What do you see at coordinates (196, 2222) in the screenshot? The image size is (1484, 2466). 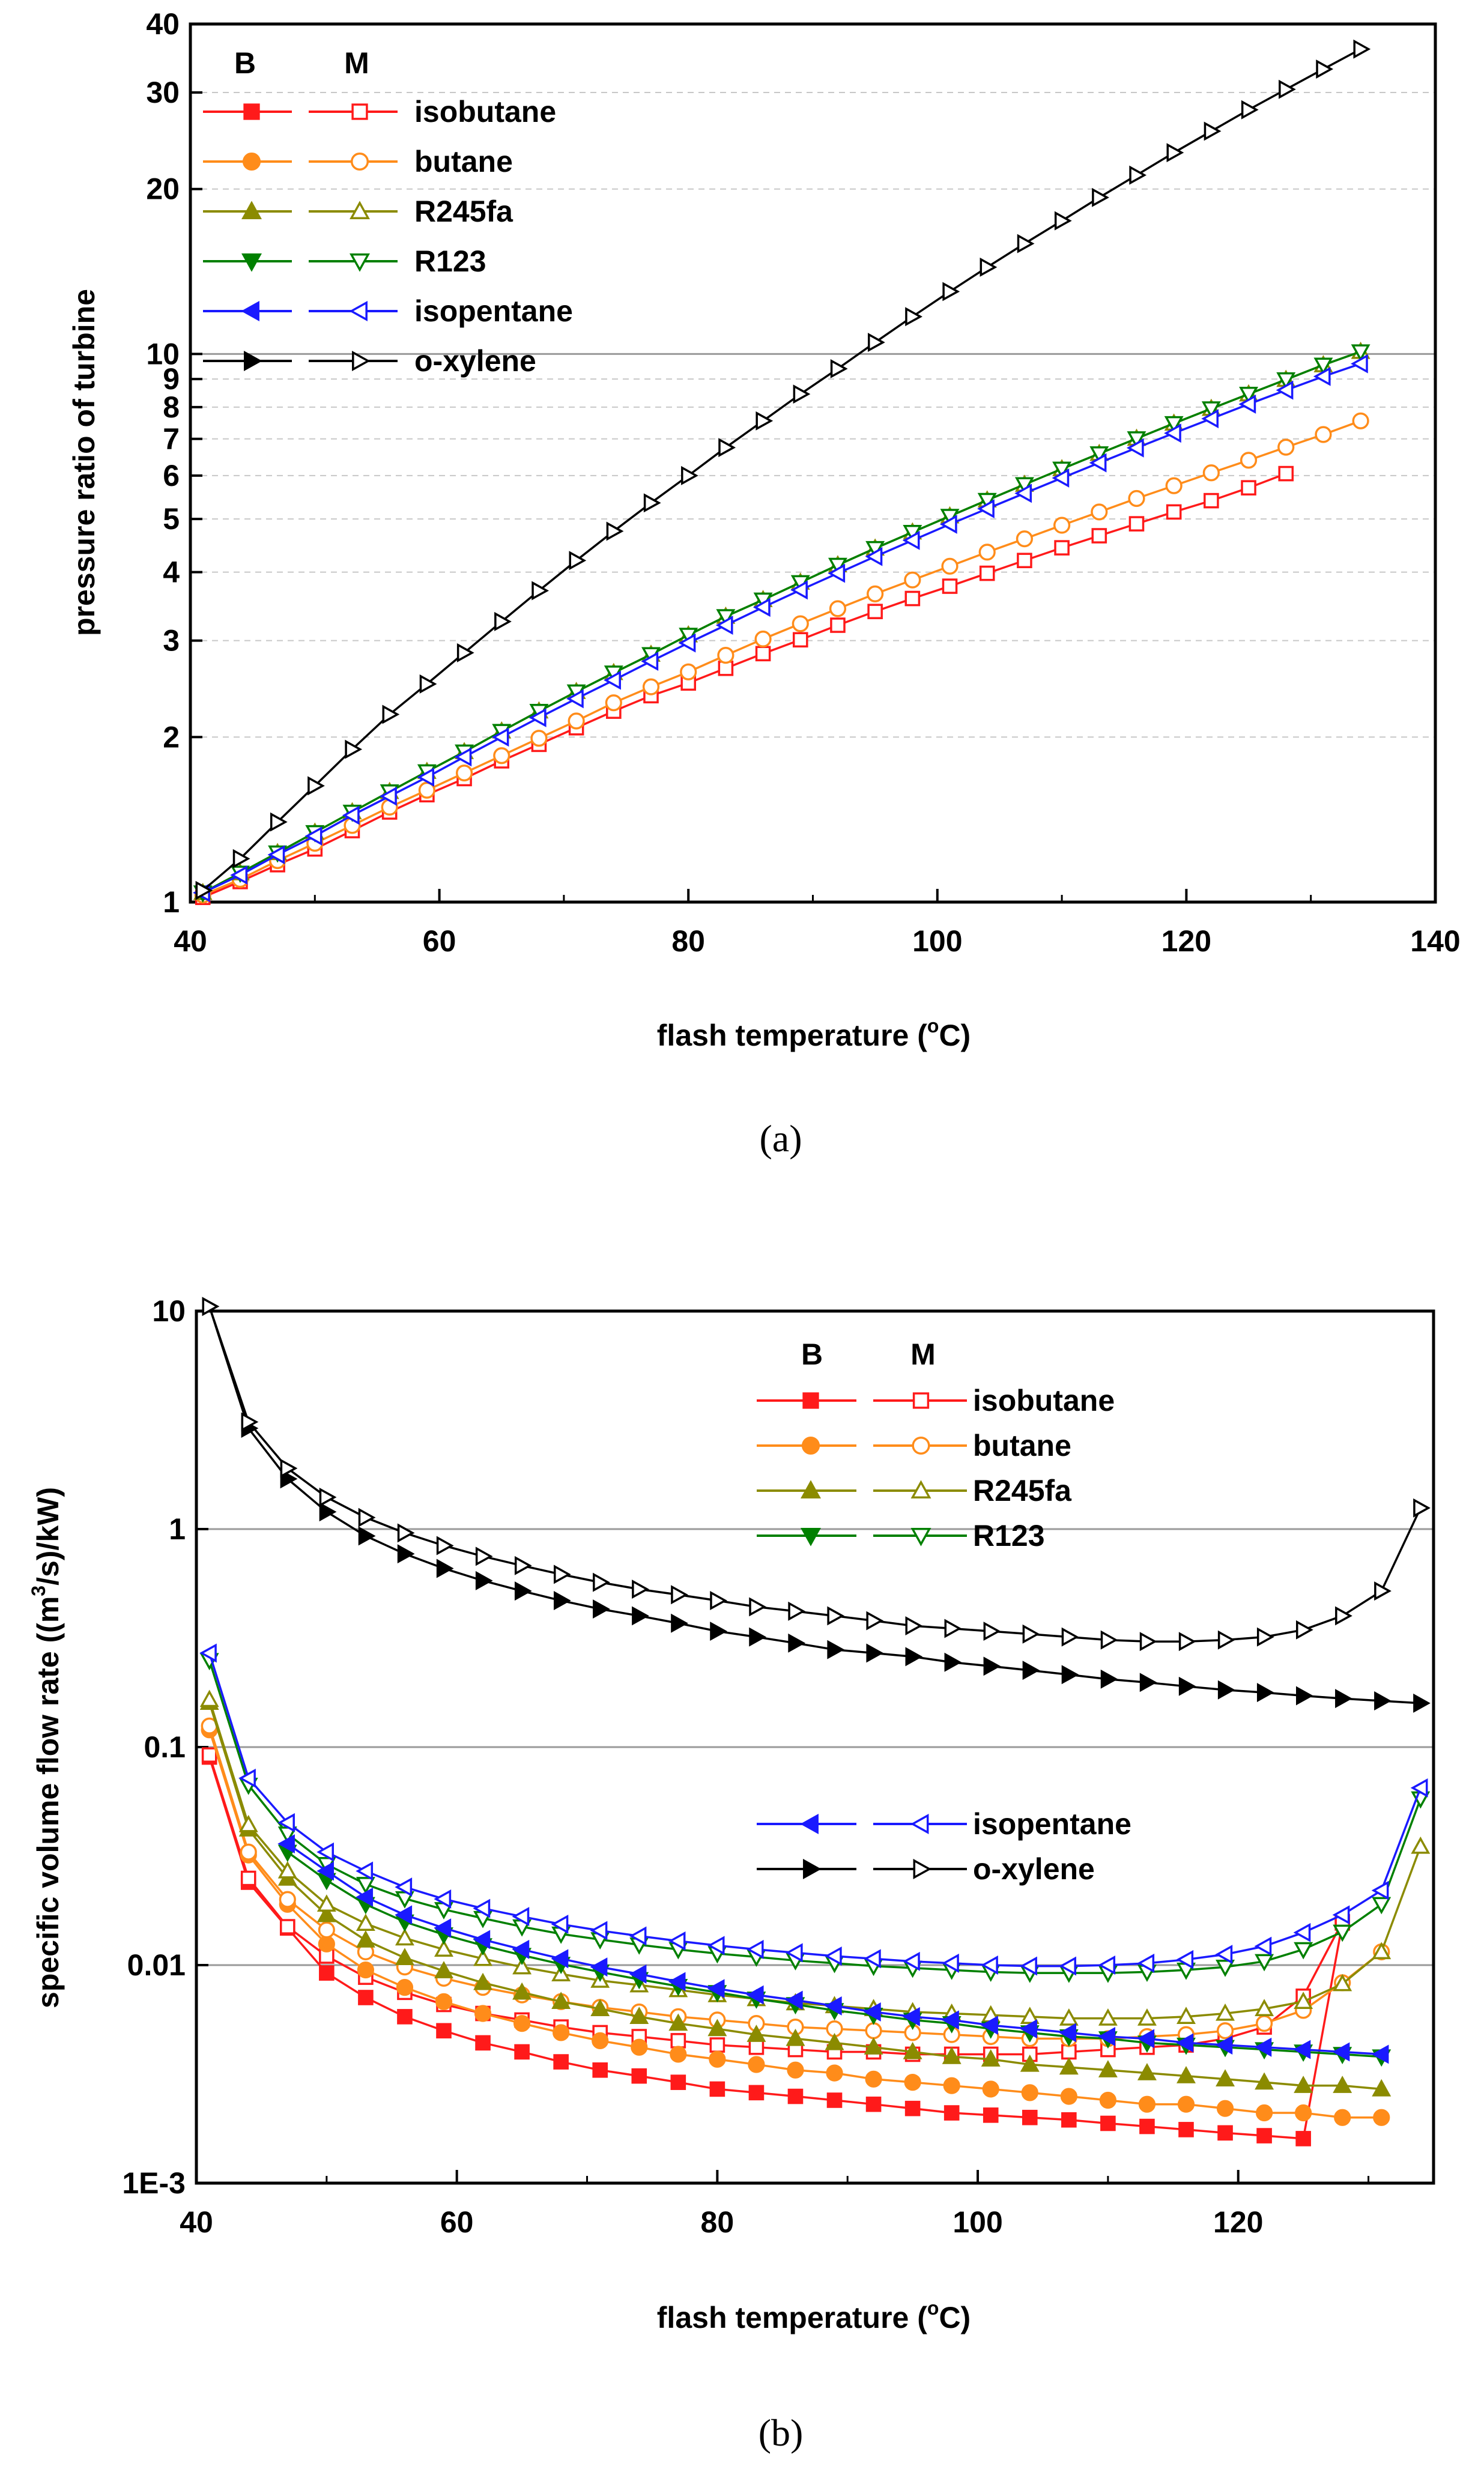 I see `x-tick-label: 40` at bounding box center [196, 2222].